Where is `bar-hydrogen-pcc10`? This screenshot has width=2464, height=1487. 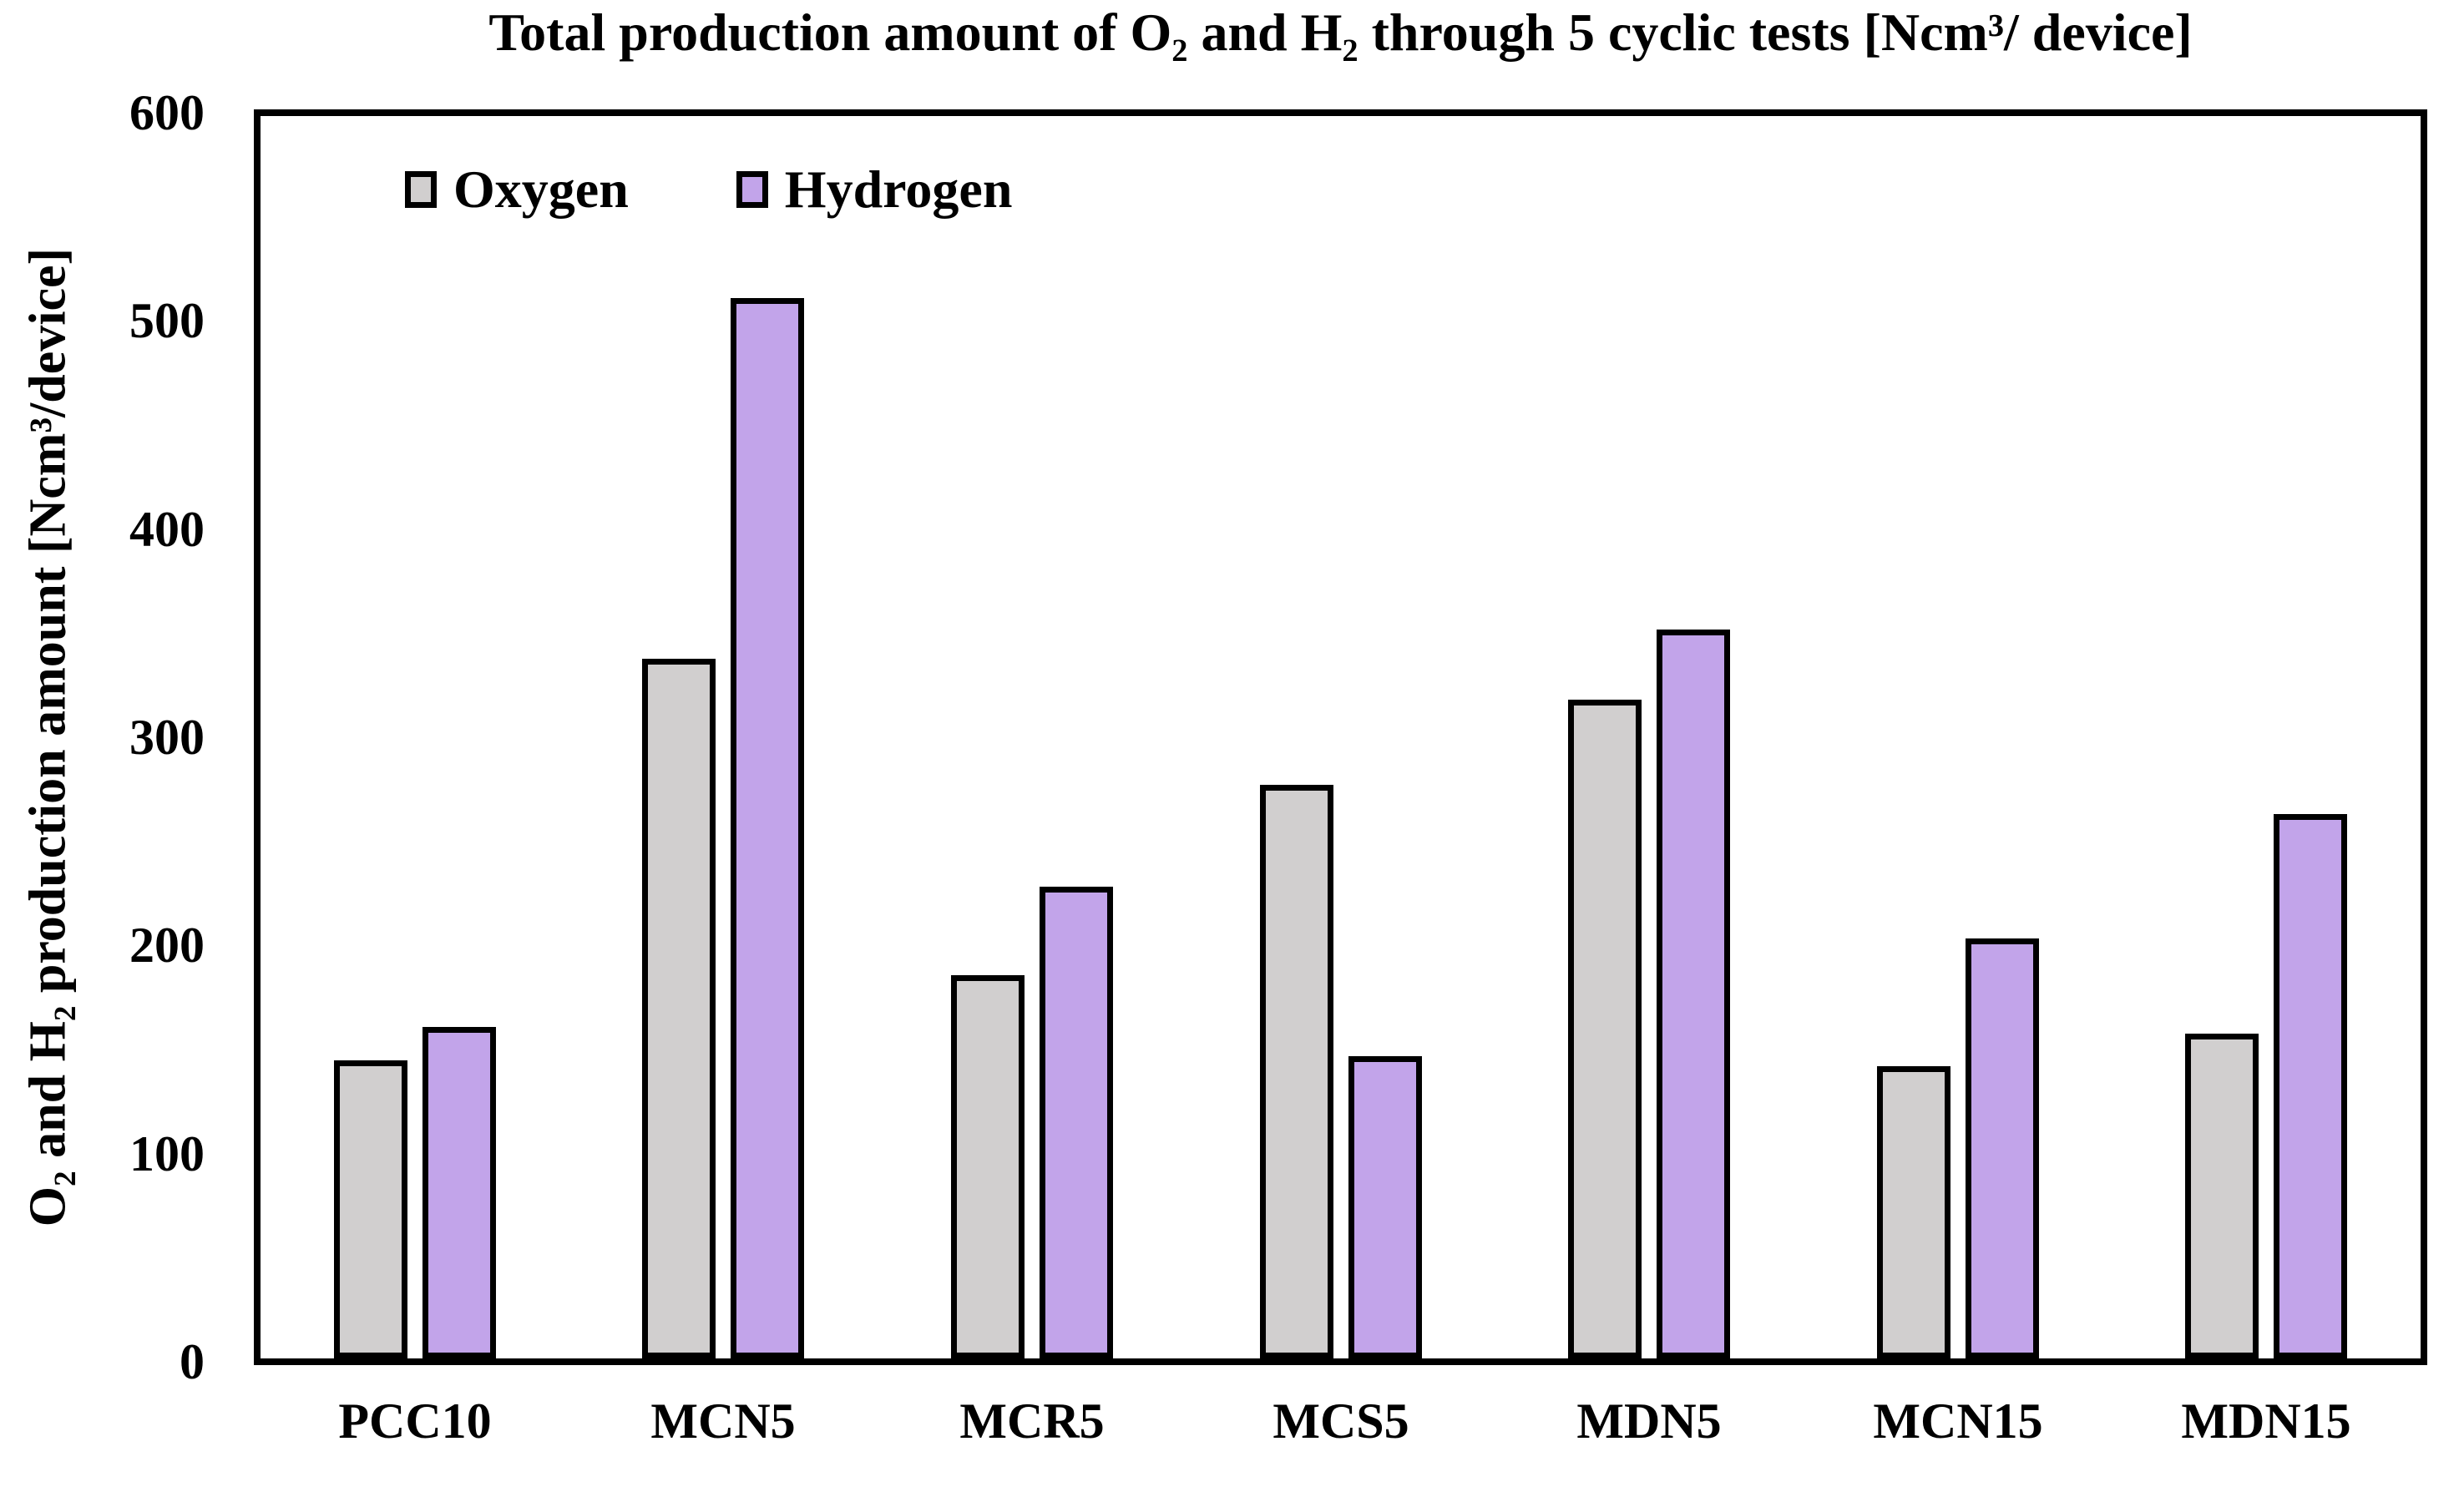 bar-hydrogen-pcc10 is located at coordinates (459, 1192).